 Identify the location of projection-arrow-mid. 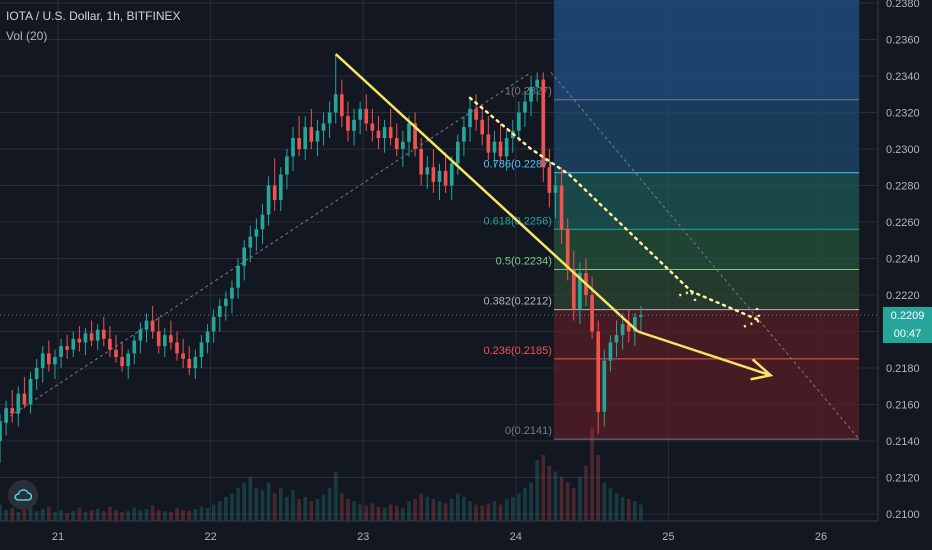
(688, 297).